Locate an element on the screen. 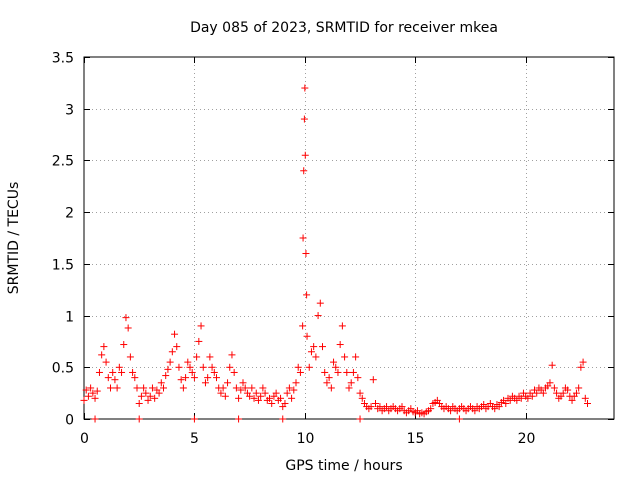 The height and width of the screenshot is (480, 640). y-tick-label: 0 is located at coordinates (69, 421).